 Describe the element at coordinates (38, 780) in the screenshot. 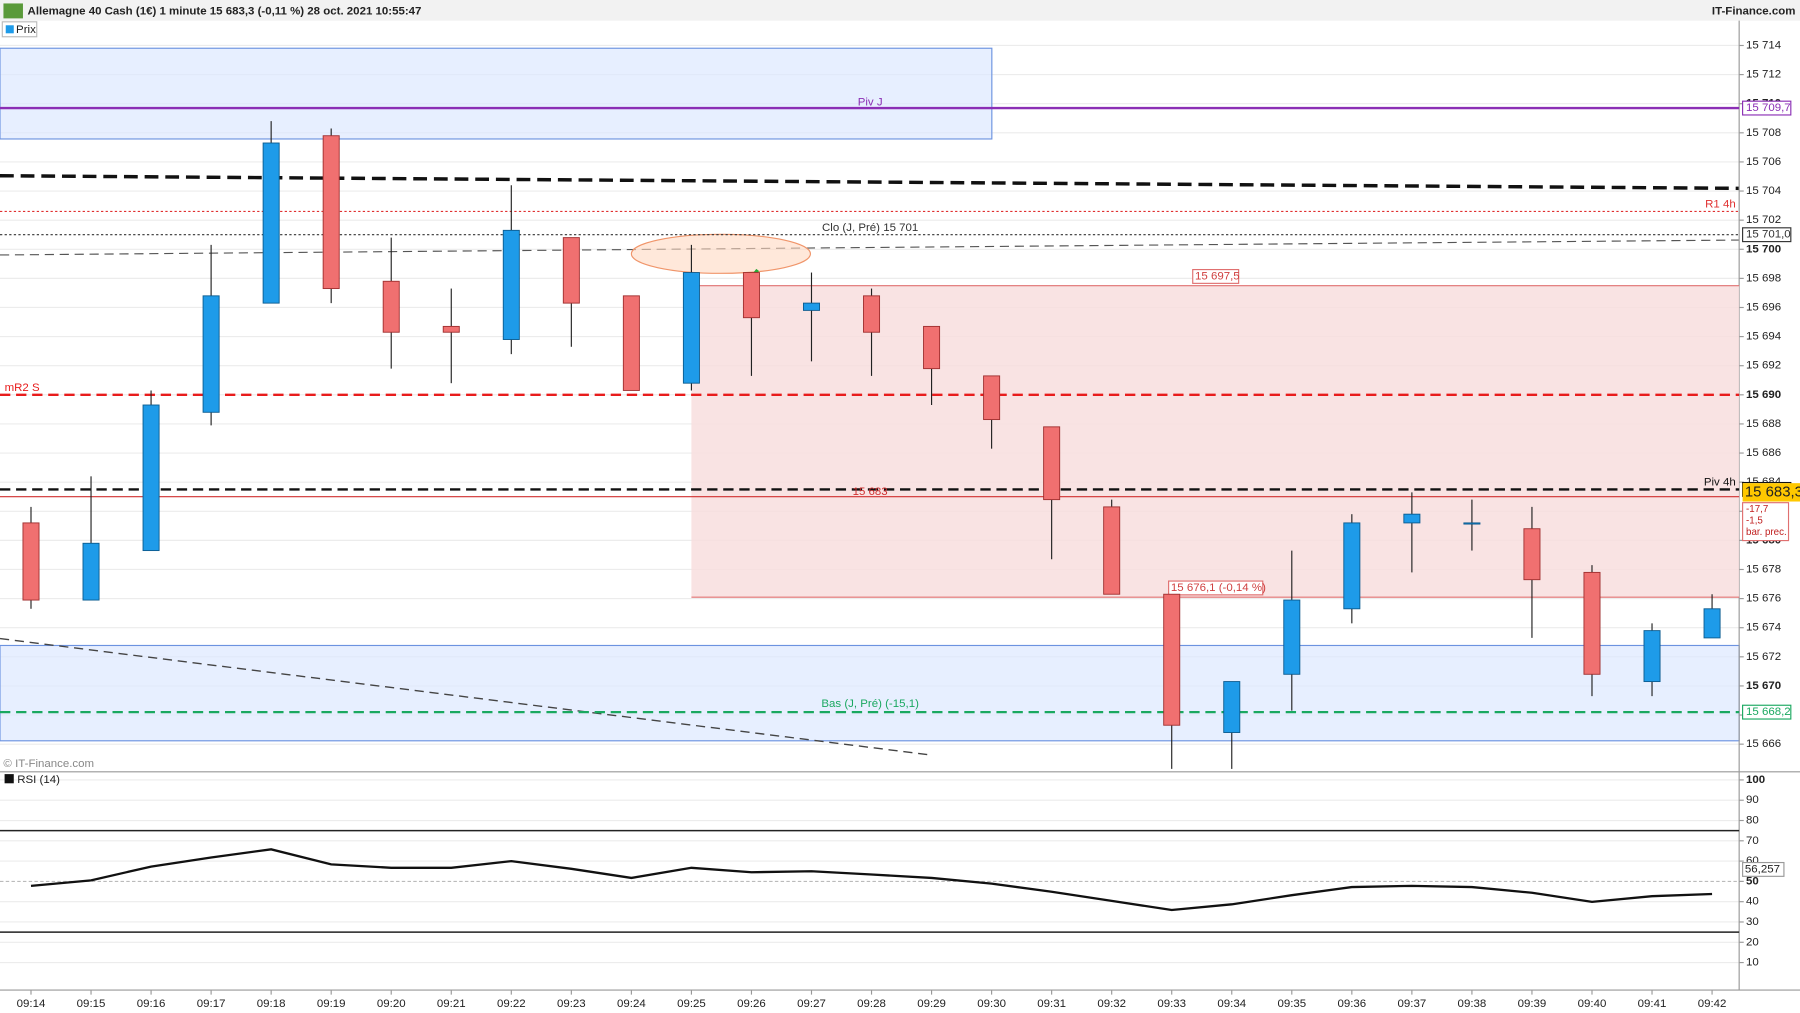

I see `rsi-title: RSI (14)` at that location.